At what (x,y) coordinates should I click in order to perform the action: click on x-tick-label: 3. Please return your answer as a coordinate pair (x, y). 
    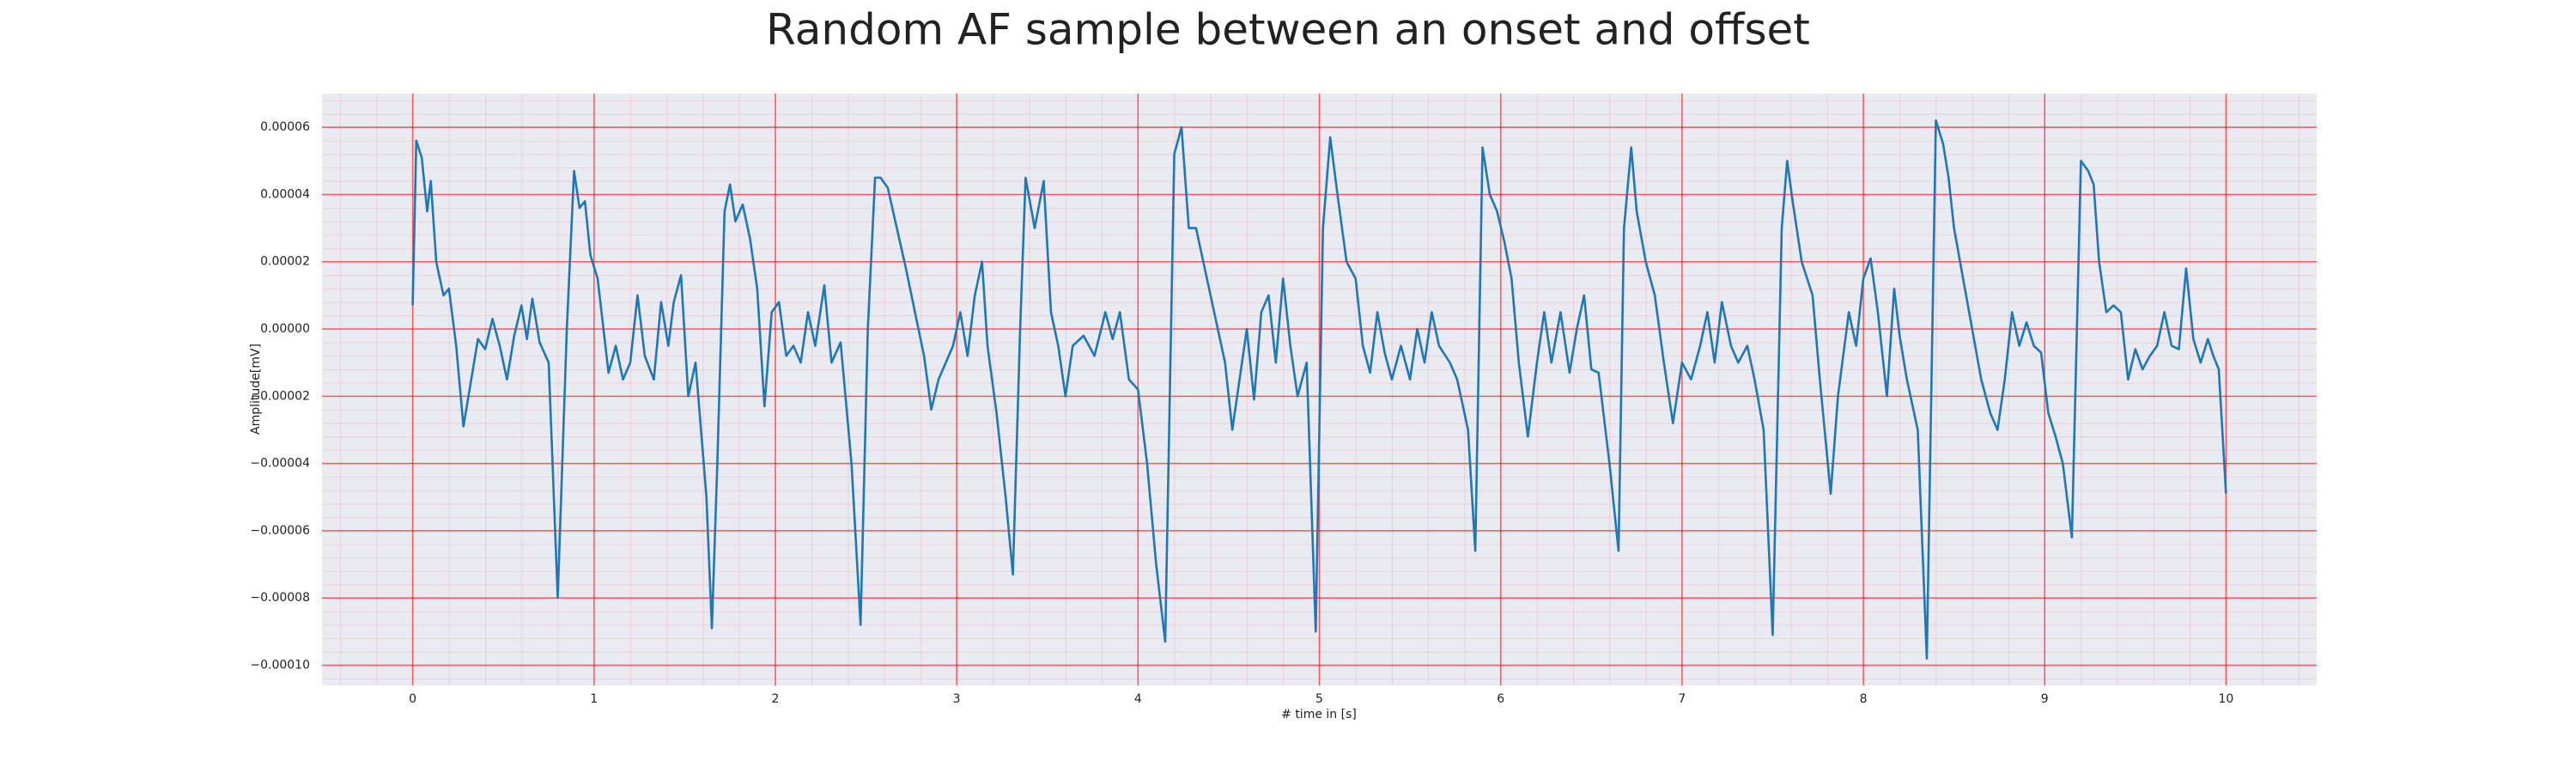
    Looking at the image, I should click on (957, 699).